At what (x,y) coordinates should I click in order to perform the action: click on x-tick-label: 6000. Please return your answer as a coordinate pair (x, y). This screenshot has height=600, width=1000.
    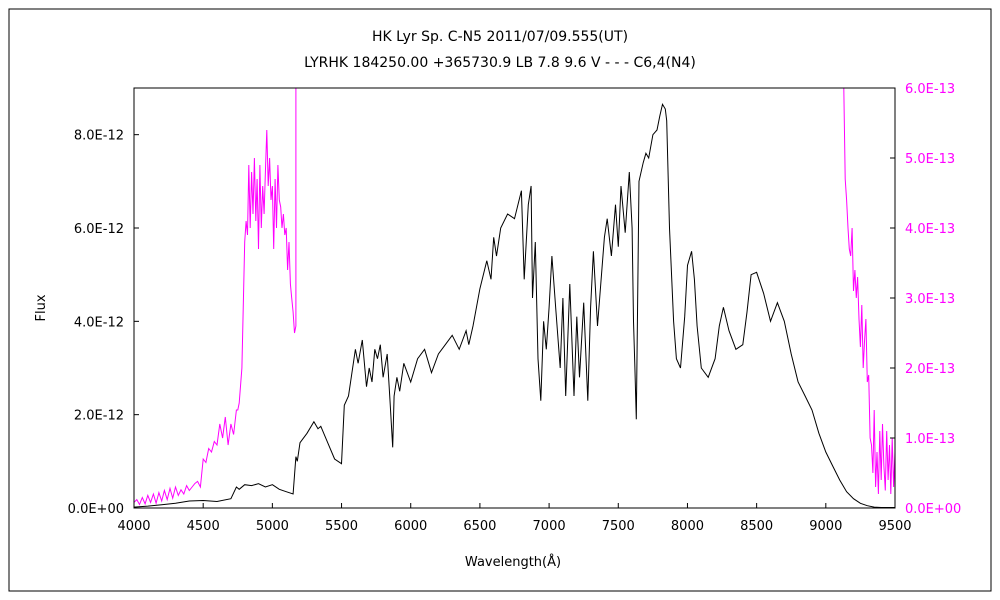
    Looking at the image, I should click on (410, 526).